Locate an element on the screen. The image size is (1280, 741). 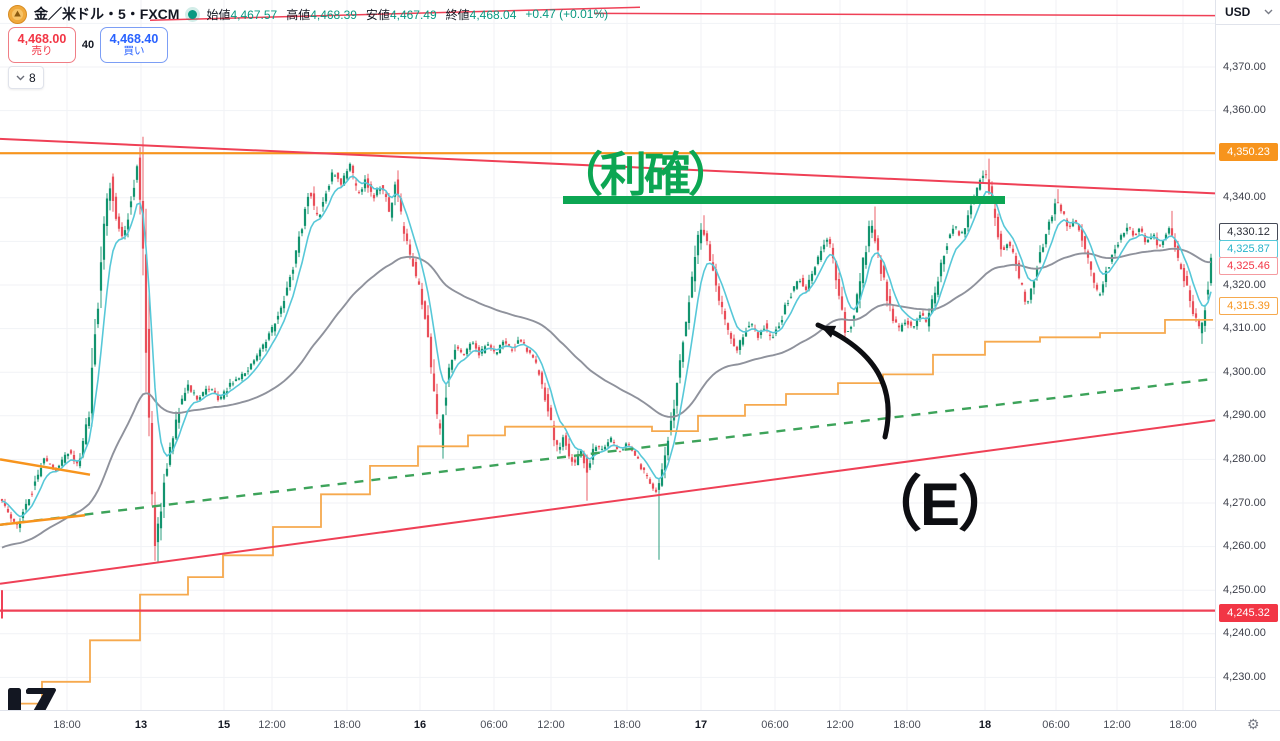
high-value: 4,468.39 is located at coordinates (333, 14).